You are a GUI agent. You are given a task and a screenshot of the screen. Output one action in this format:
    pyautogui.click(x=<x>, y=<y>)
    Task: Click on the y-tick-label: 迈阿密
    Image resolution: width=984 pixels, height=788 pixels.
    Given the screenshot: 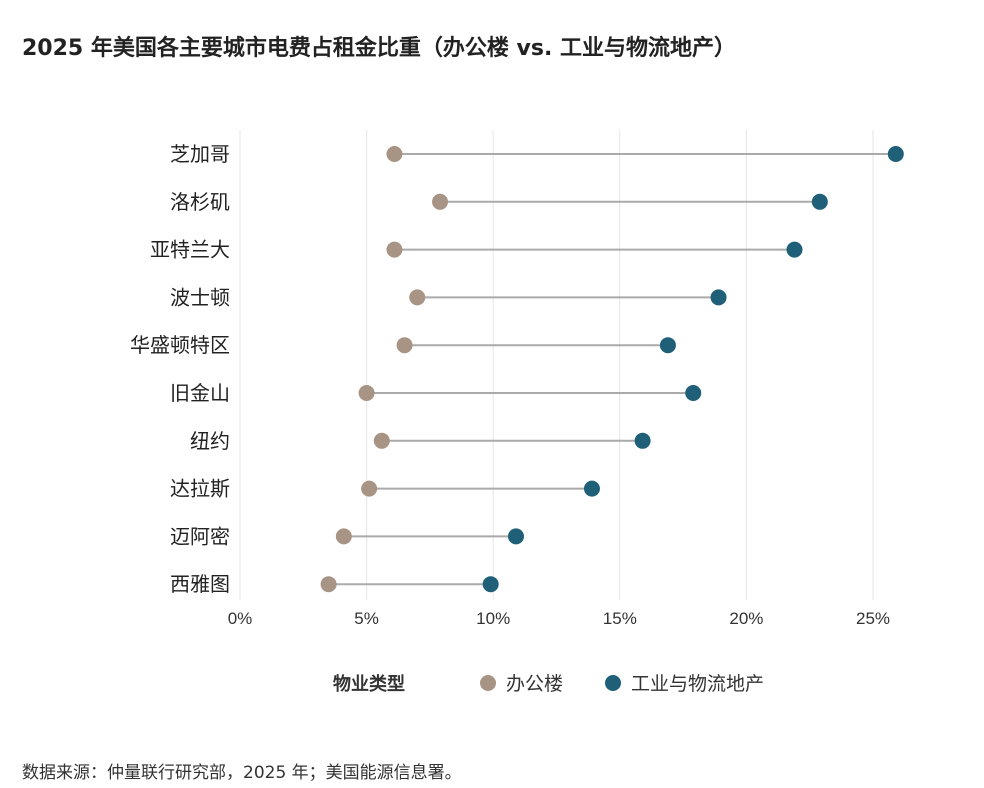 What is the action you would take?
    pyautogui.click(x=200, y=536)
    